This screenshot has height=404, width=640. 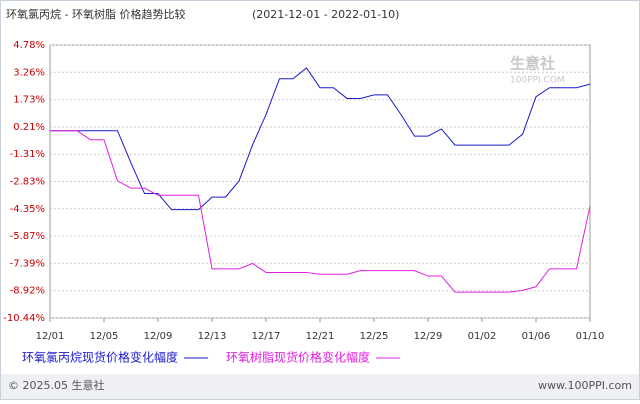 What do you see at coordinates (585, 385) in the screenshot?
I see `footer-right: www.100PPI.com` at bounding box center [585, 385].